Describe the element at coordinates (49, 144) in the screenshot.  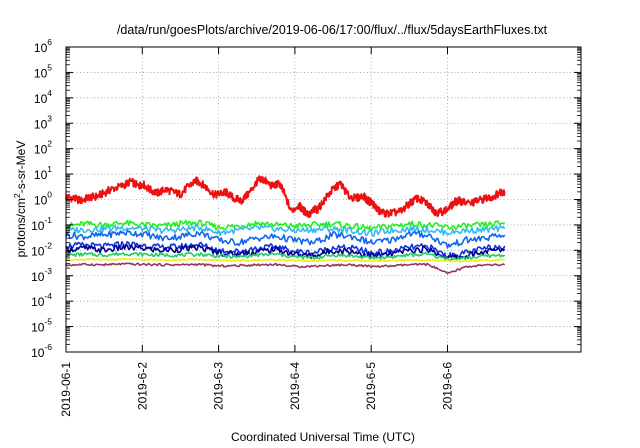
I see `y-tick-exponent: 2` at that location.